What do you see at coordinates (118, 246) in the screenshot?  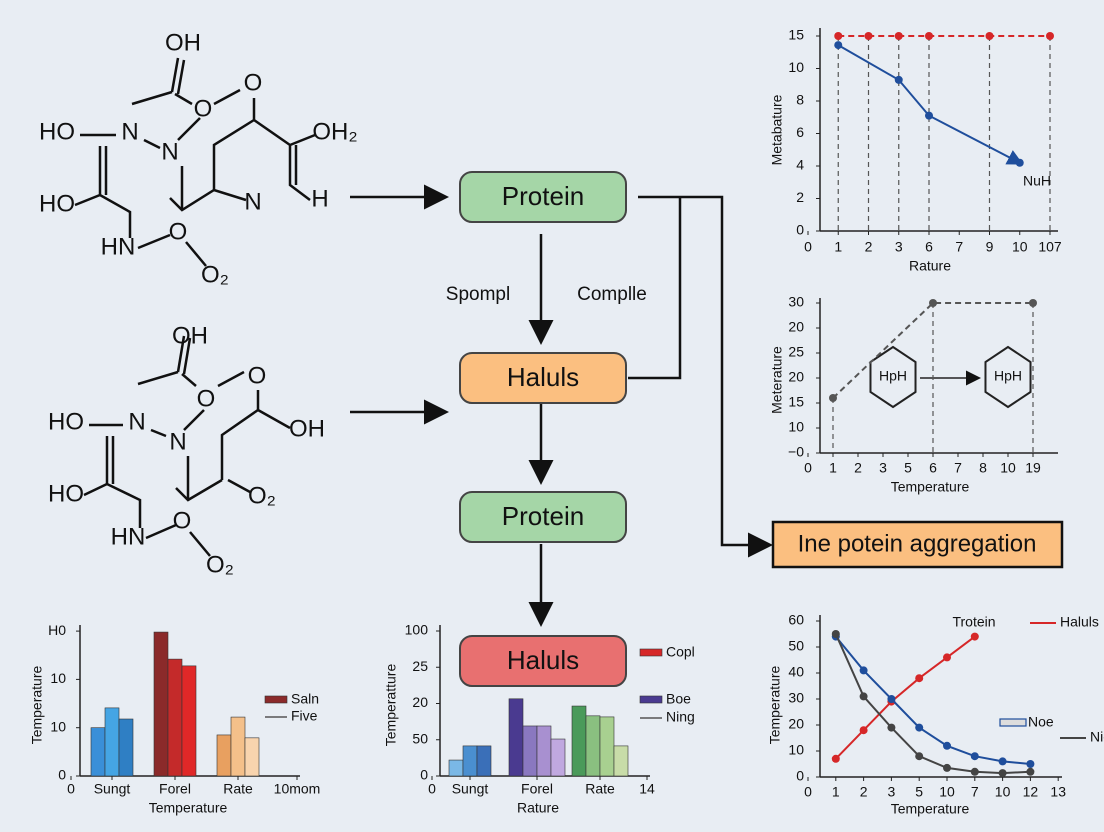 I see `atom-label: HN` at bounding box center [118, 246].